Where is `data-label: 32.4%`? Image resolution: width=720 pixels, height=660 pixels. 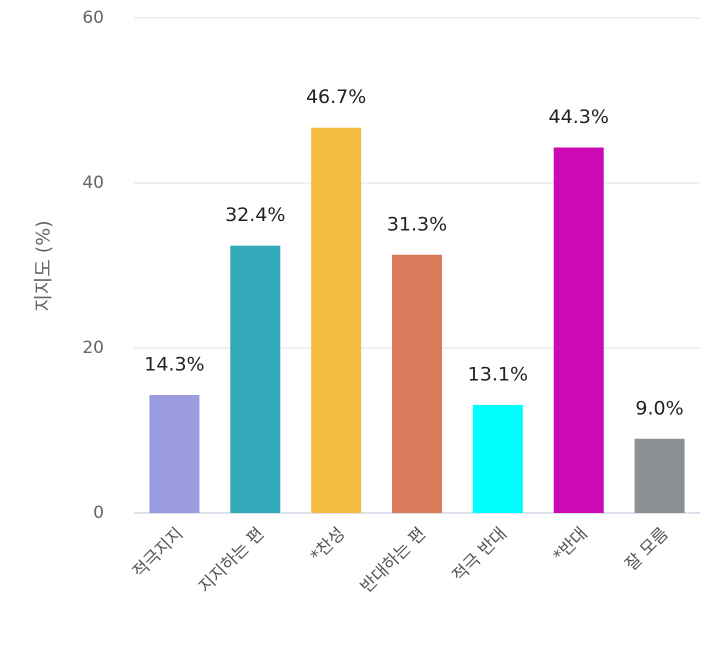 data-label: 32.4% is located at coordinates (255, 215).